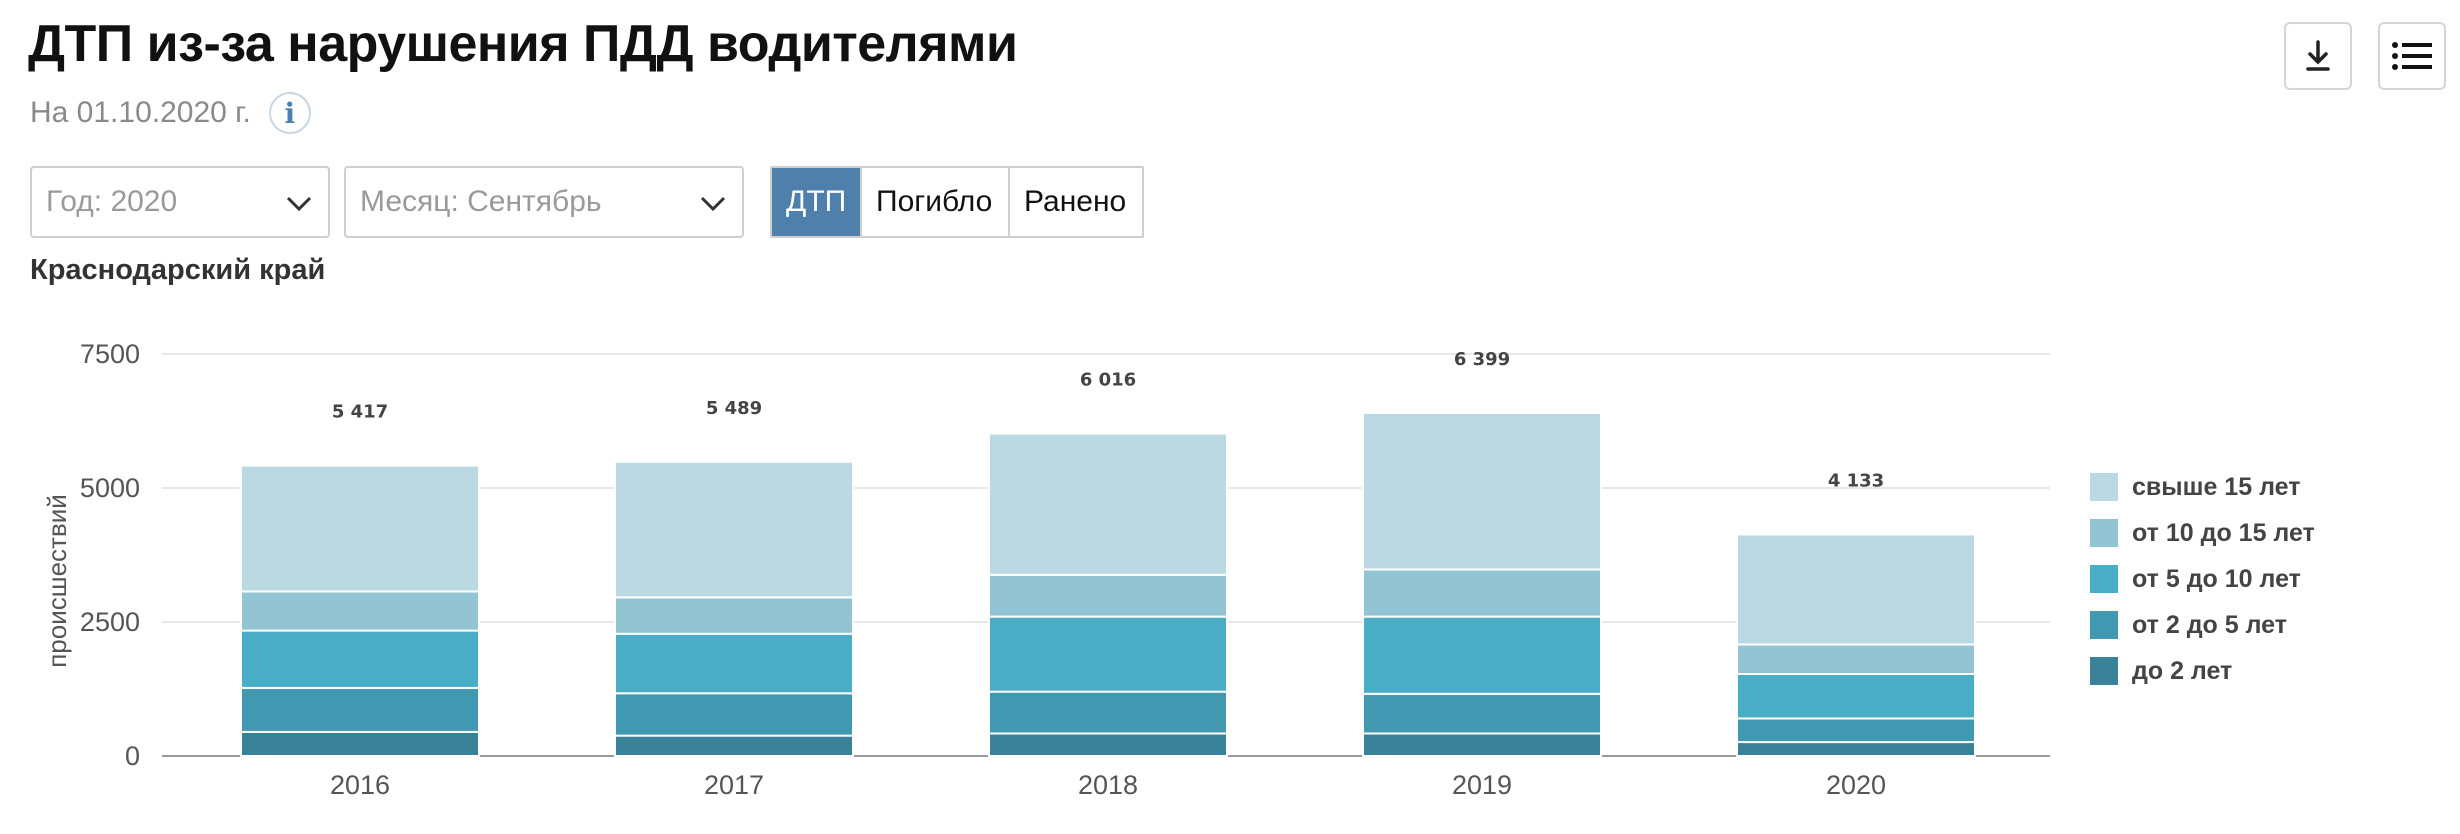  I want to click on legend-label: свыше 15 лет, so click(2216, 486).